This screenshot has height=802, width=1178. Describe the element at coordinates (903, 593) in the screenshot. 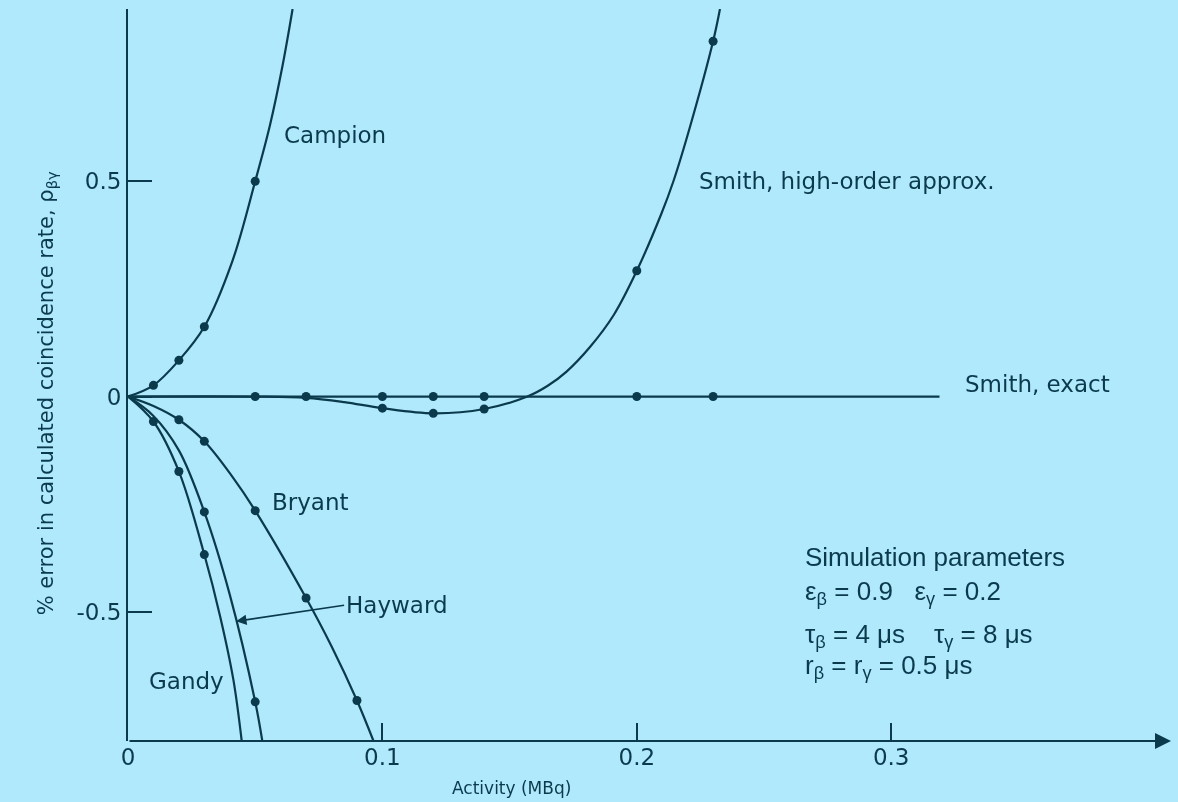

I see `annotation: ε$_{β}$ = 0.9 ε$_{γ}$ = 0.2` at that location.